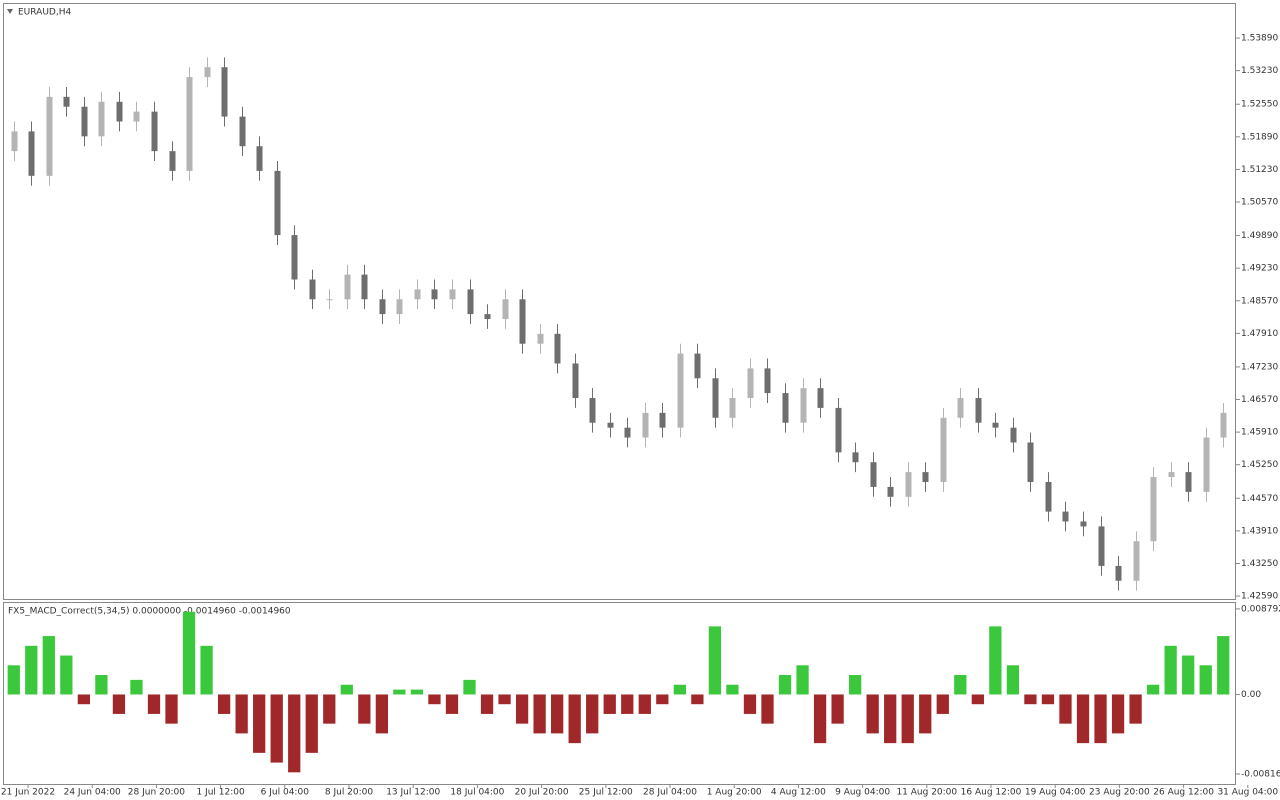  Describe the element at coordinates (670, 793) in the screenshot. I see `x-tick-label: 28 Jul 04:00` at that location.